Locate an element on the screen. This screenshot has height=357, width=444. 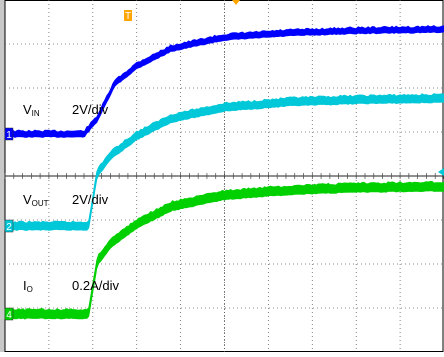
trigger-letter: T is located at coordinates (128, 16).